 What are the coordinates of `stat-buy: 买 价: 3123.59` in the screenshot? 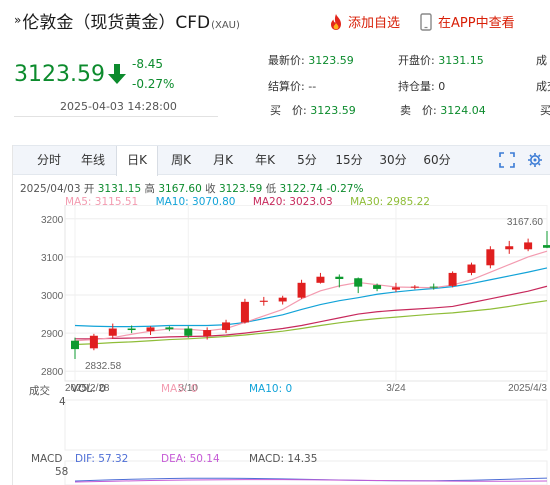 It's located at (313, 110).